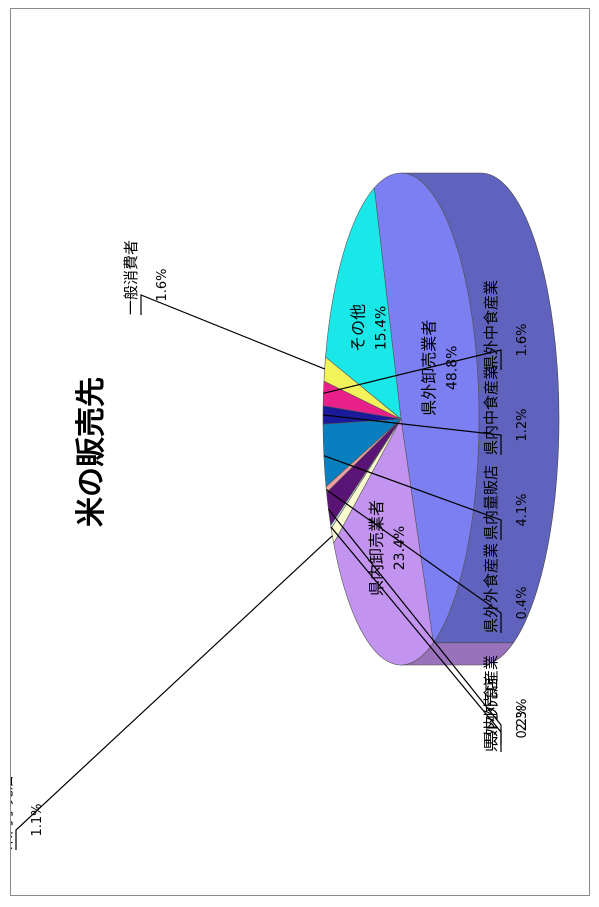  I want to click on pie-top, so click(401, 419).